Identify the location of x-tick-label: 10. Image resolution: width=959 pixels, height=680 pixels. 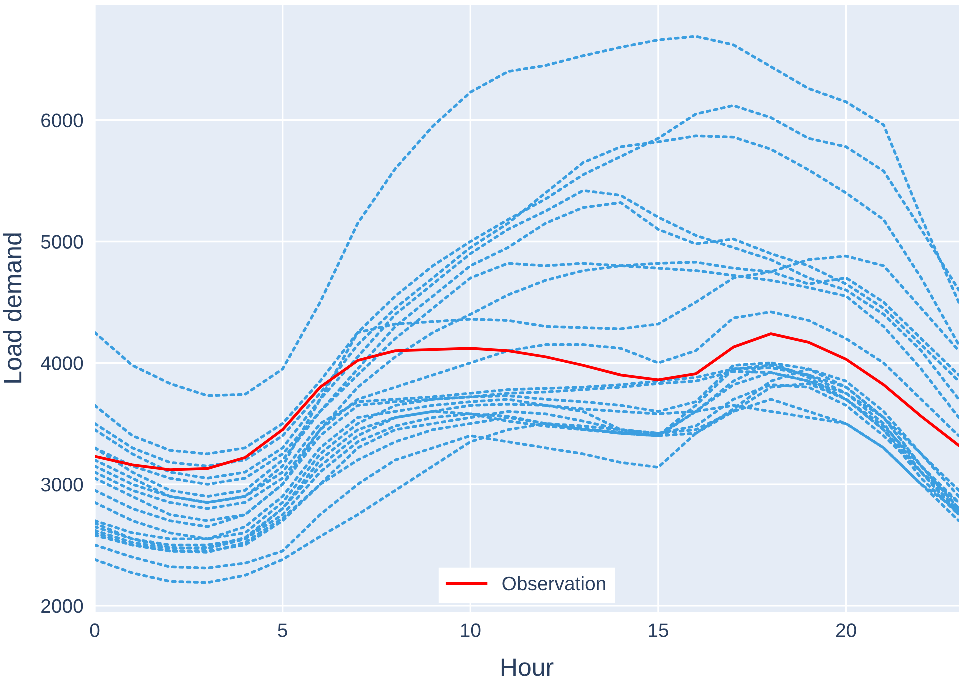
(471, 631).